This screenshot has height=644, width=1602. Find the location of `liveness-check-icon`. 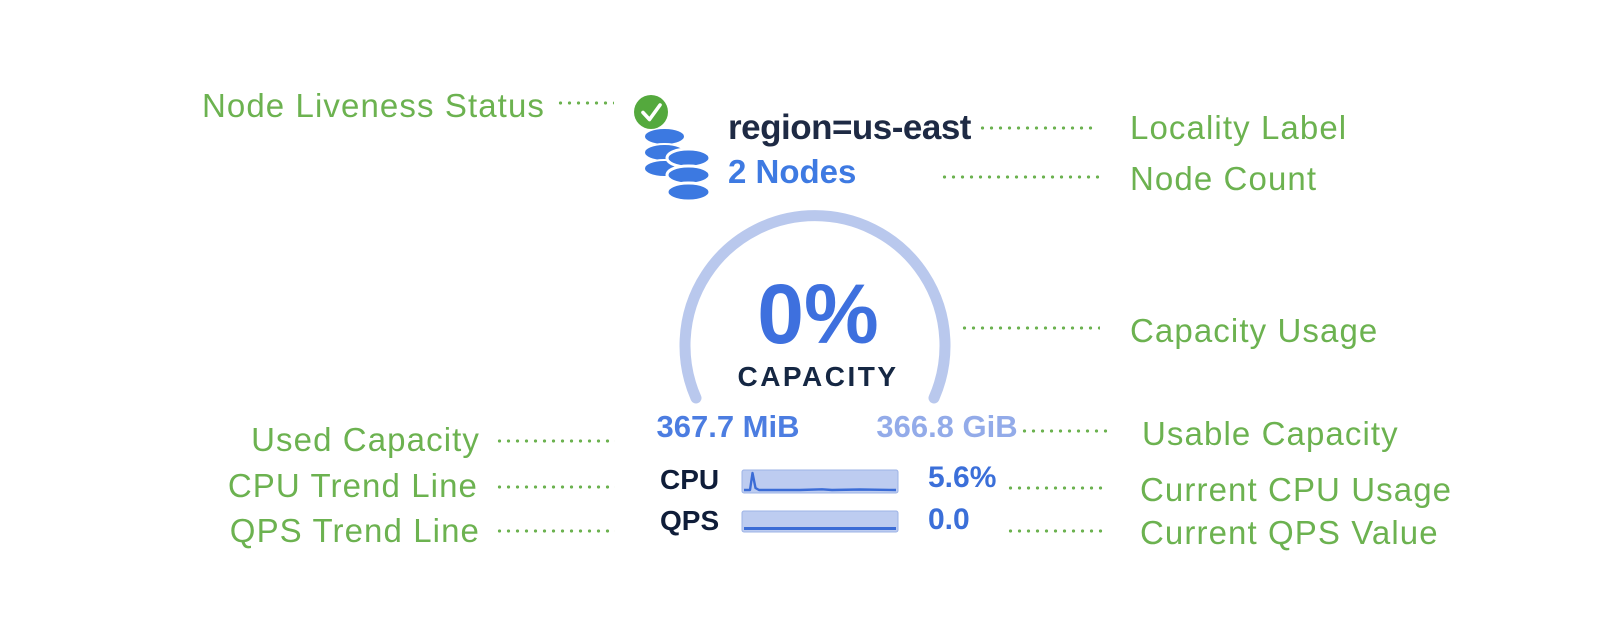

liveness-check-icon is located at coordinates (651, 112).